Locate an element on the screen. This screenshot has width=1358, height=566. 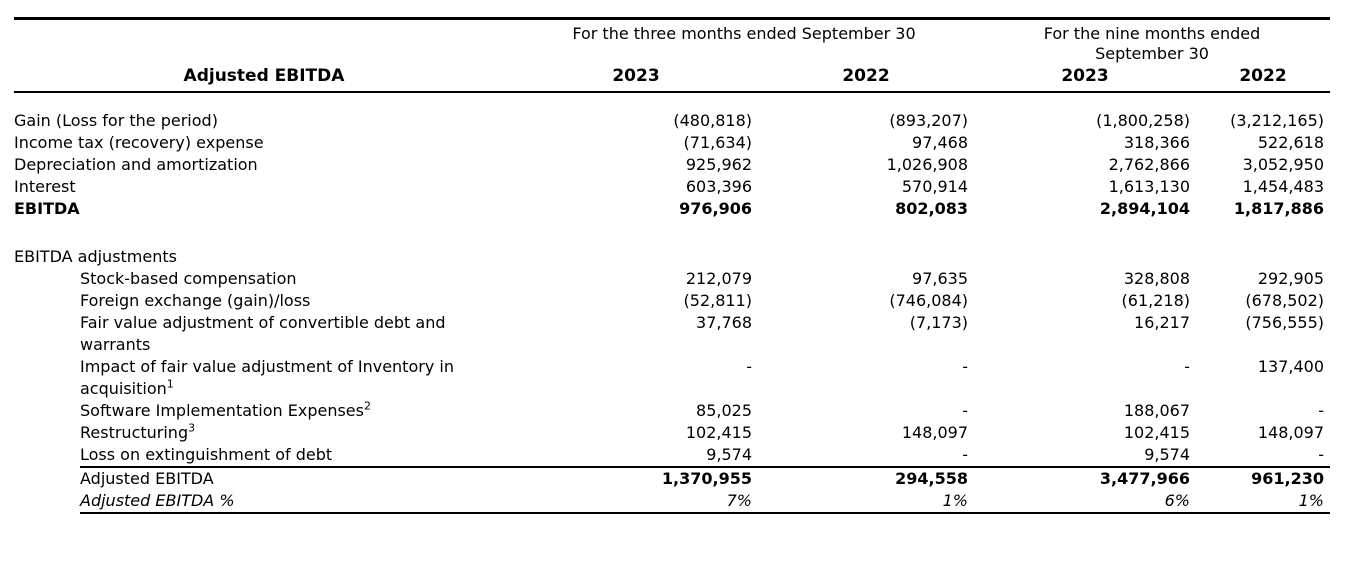
value-cell: (756,555) is located at coordinates (1285, 322).